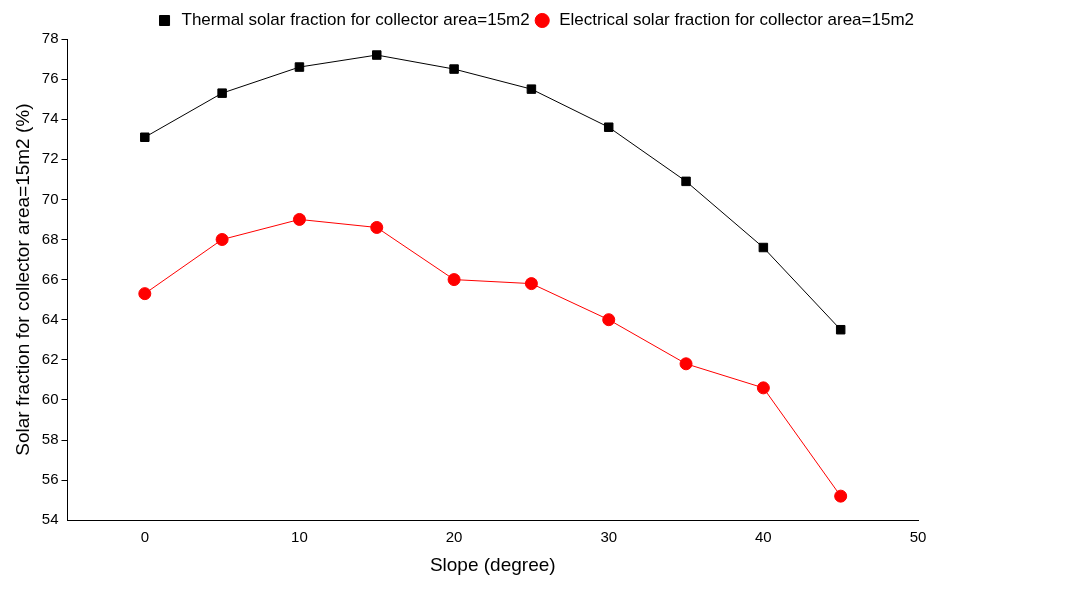 This screenshot has height=589, width=1076. I want to click on x-tick-label: 0, so click(144, 537).